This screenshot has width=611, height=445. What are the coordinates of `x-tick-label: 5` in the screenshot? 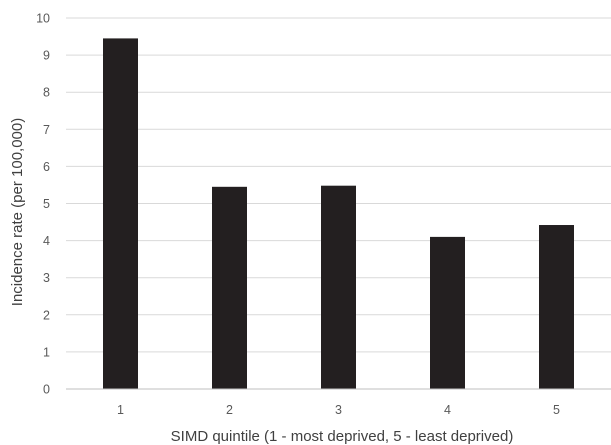 It's located at (556, 410).